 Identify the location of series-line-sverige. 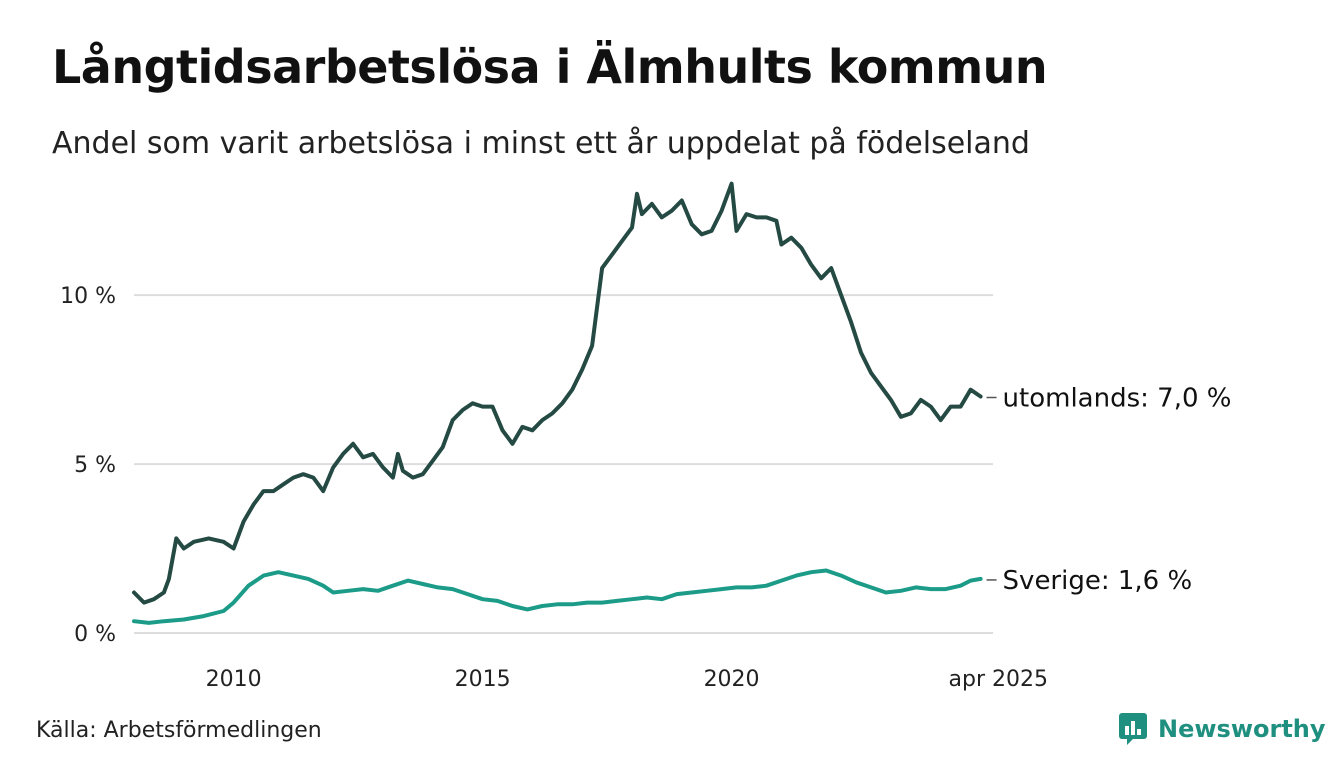
(557, 596).